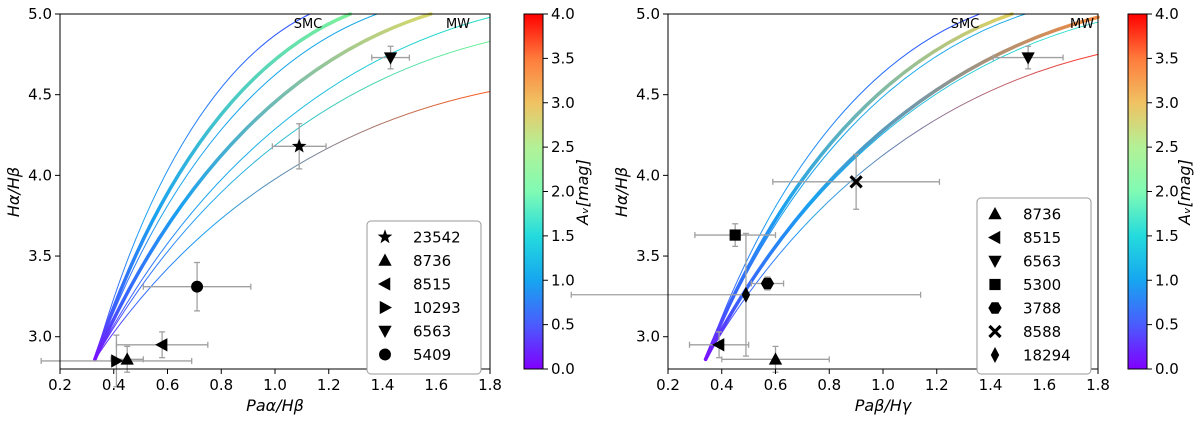 This screenshot has height=425, width=1200. Describe the element at coordinates (1042, 332) in the screenshot. I see `legend-label: 8588` at that location.